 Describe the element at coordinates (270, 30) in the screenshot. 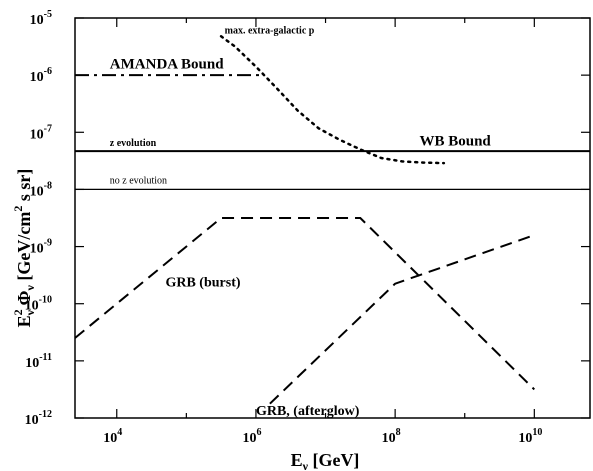

I see `annotation-label: max. extra-galactic p` at that location.